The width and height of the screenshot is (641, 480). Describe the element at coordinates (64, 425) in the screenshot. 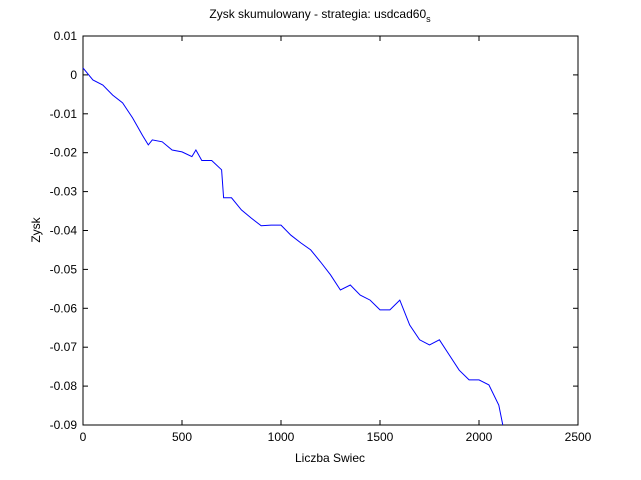

I see `y-tick-label: -0.09` at that location.